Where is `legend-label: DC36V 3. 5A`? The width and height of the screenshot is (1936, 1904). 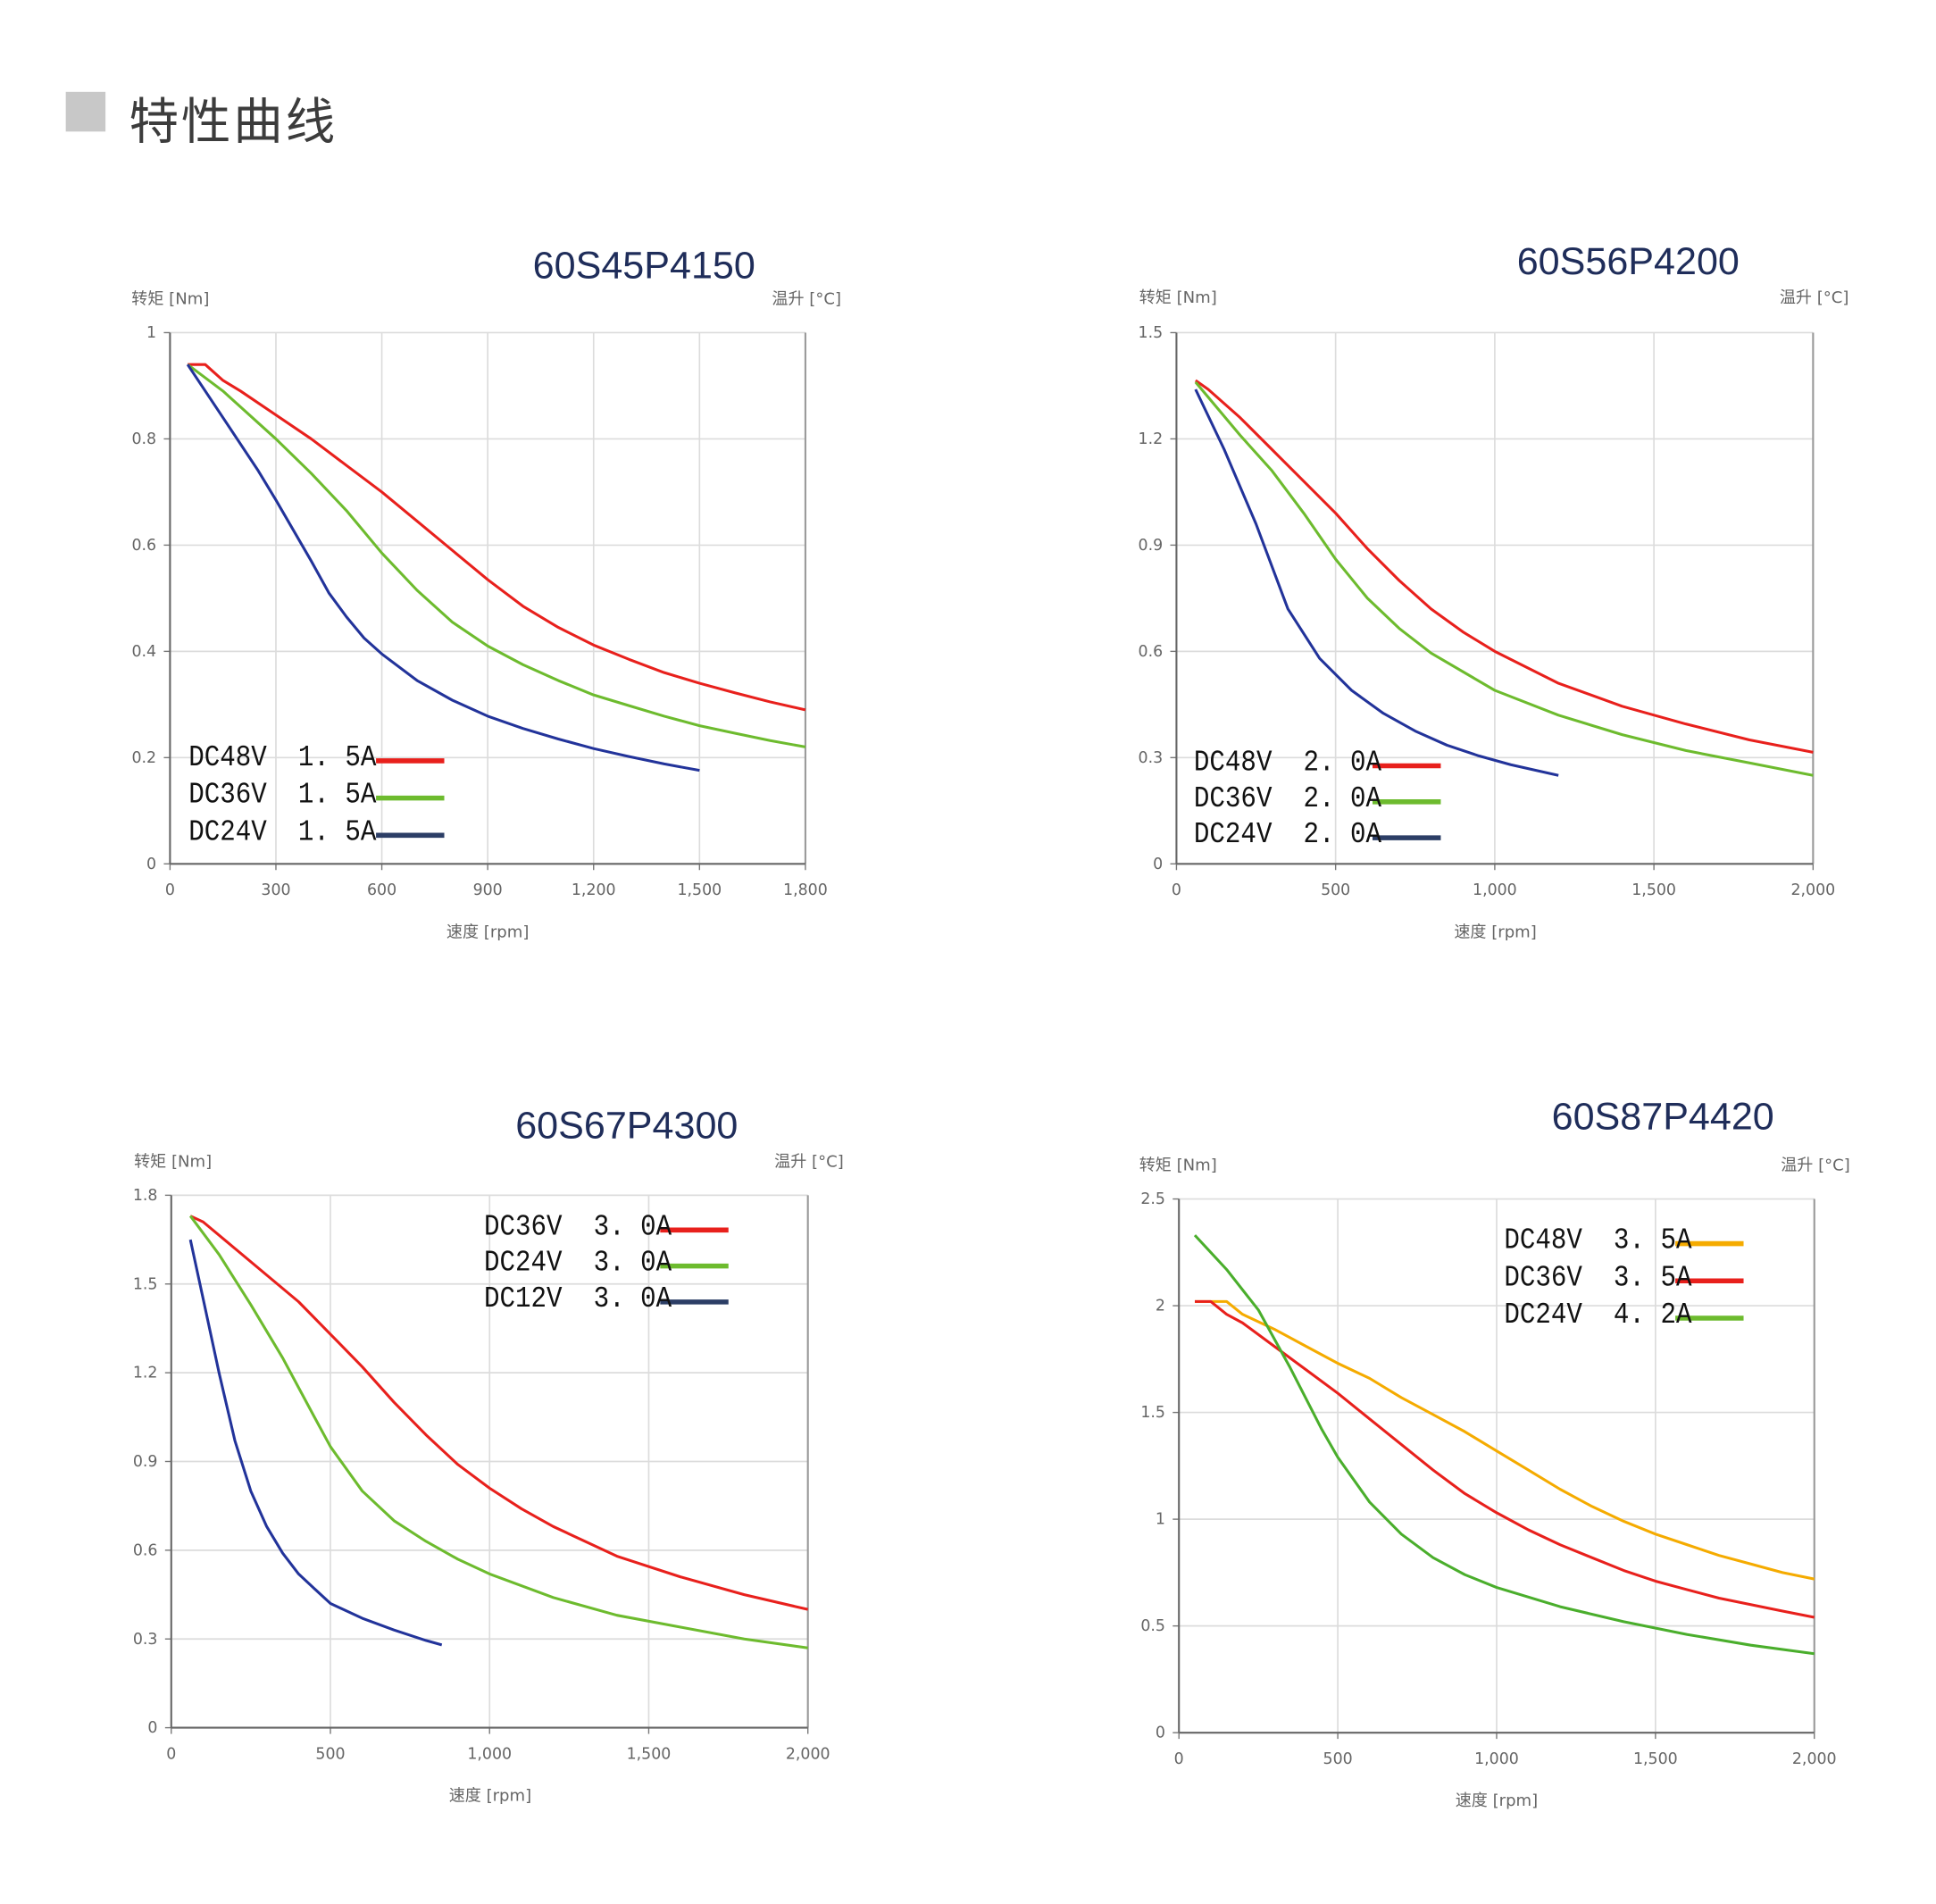 legend-label: DC36V 3. 5A is located at coordinates (1598, 1279).